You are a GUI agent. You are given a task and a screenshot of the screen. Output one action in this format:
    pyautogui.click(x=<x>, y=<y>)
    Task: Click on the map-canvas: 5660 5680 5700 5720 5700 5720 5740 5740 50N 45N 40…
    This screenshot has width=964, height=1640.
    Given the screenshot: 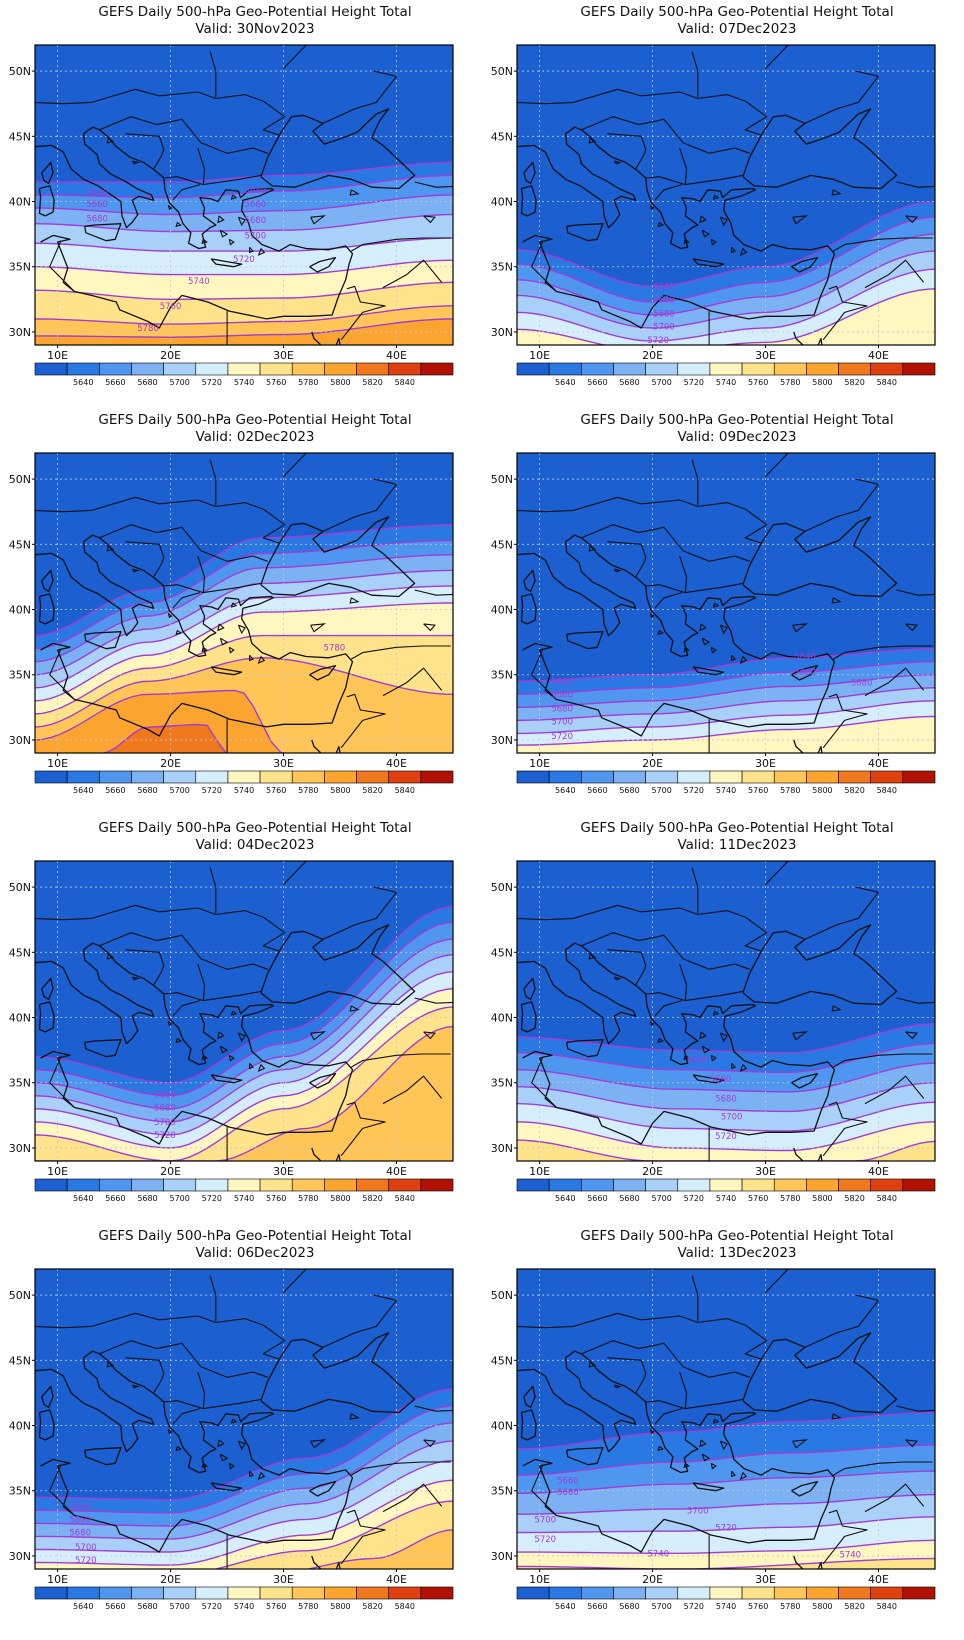 What is the action you would take?
    pyautogui.click(x=713, y=1439)
    